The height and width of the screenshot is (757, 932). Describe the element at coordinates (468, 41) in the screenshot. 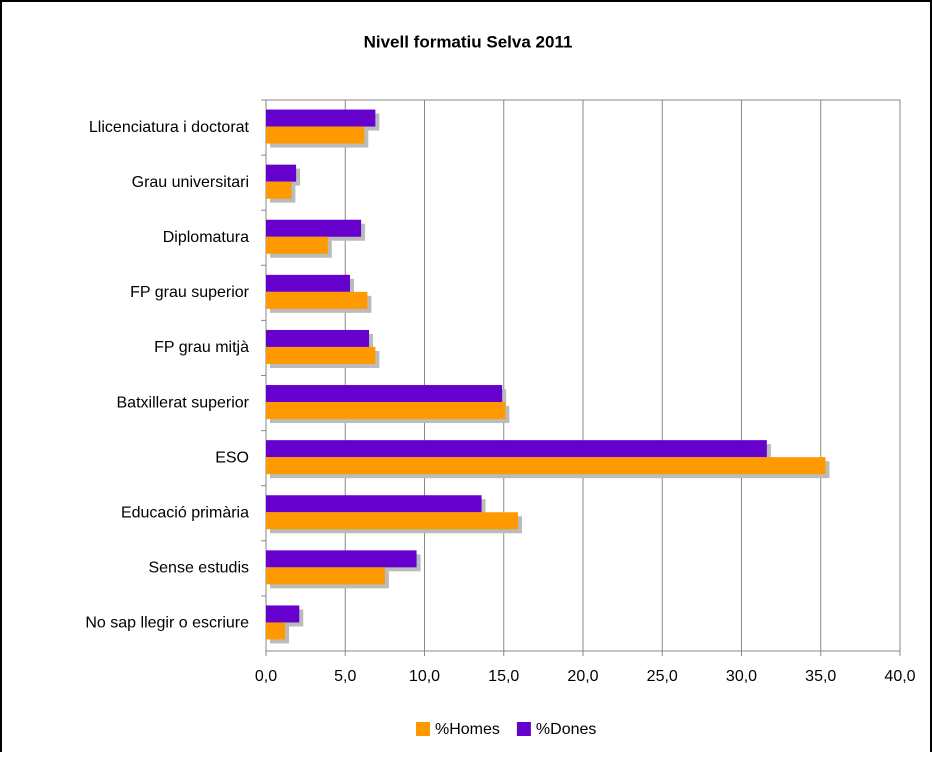

I see `chart-title: Nivell formatiu Selva 2011` at that location.